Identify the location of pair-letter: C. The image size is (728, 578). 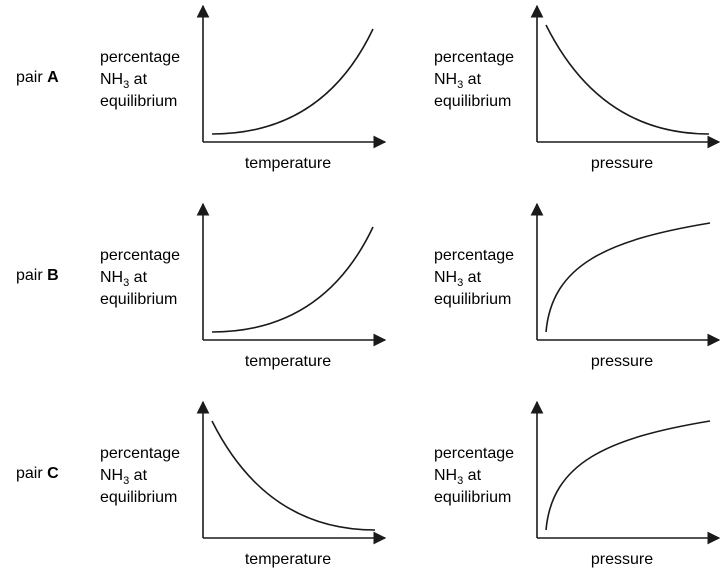
(53, 473).